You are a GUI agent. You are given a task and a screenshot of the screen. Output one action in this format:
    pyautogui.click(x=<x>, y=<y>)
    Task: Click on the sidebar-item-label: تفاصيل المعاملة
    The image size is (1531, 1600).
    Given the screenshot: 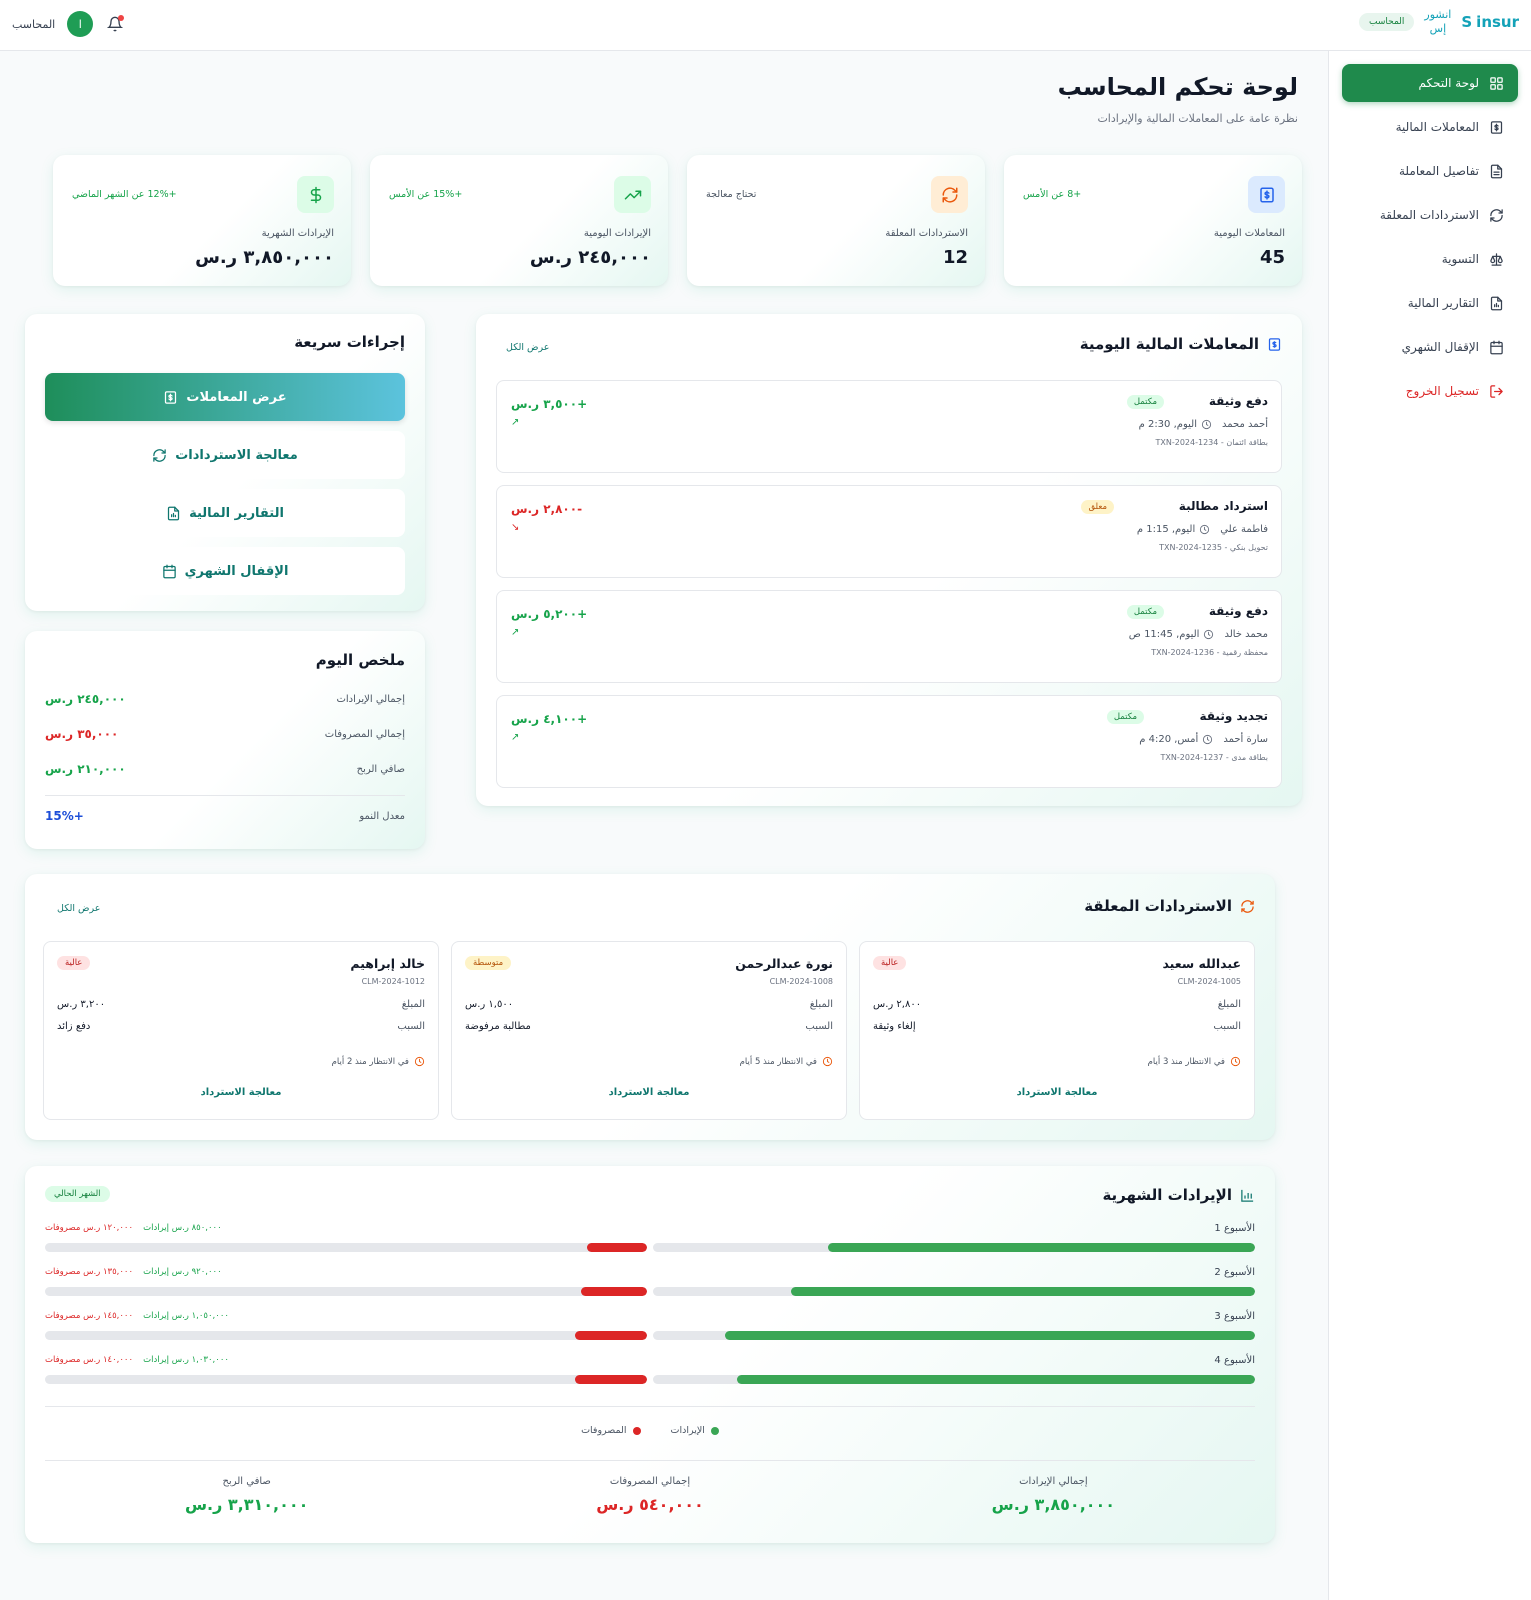 What is the action you would take?
    pyautogui.click(x=1439, y=171)
    